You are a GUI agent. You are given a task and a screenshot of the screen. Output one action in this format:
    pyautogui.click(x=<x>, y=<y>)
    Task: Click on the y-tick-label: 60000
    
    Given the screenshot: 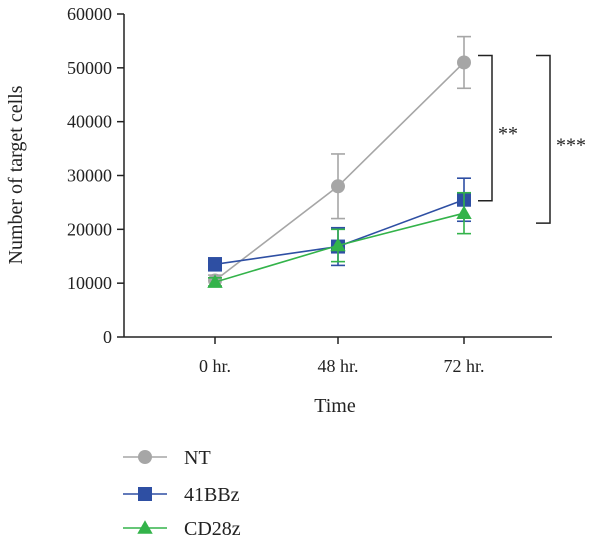 What is the action you would take?
    pyautogui.click(x=89, y=14)
    